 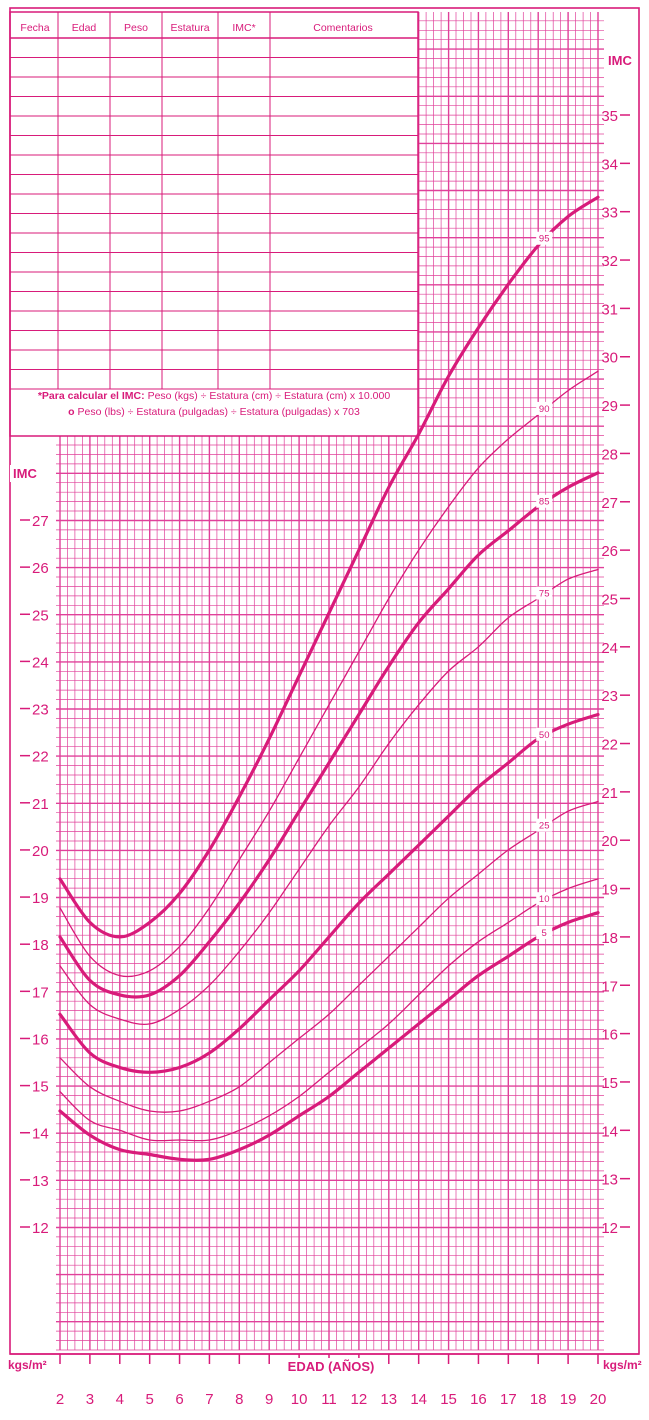 I want to click on right-tick-label: 17, so click(x=609, y=986).